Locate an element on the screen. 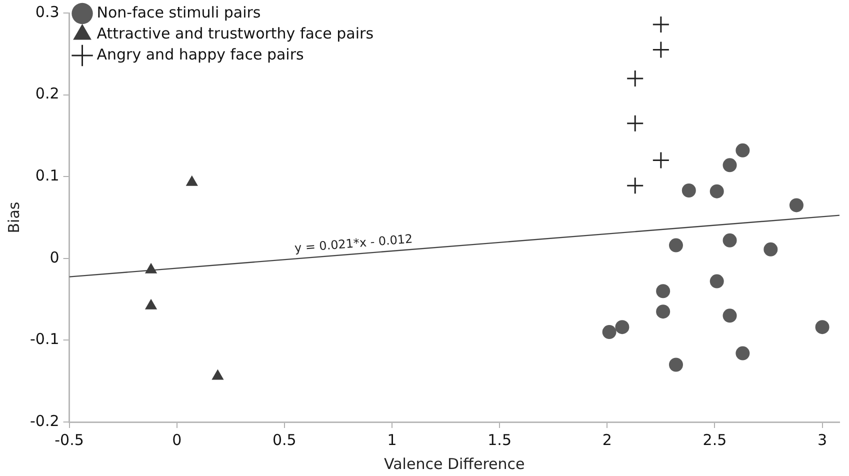 This screenshot has height=476, width=849. y-axis-title: Bias is located at coordinates (13, 218).